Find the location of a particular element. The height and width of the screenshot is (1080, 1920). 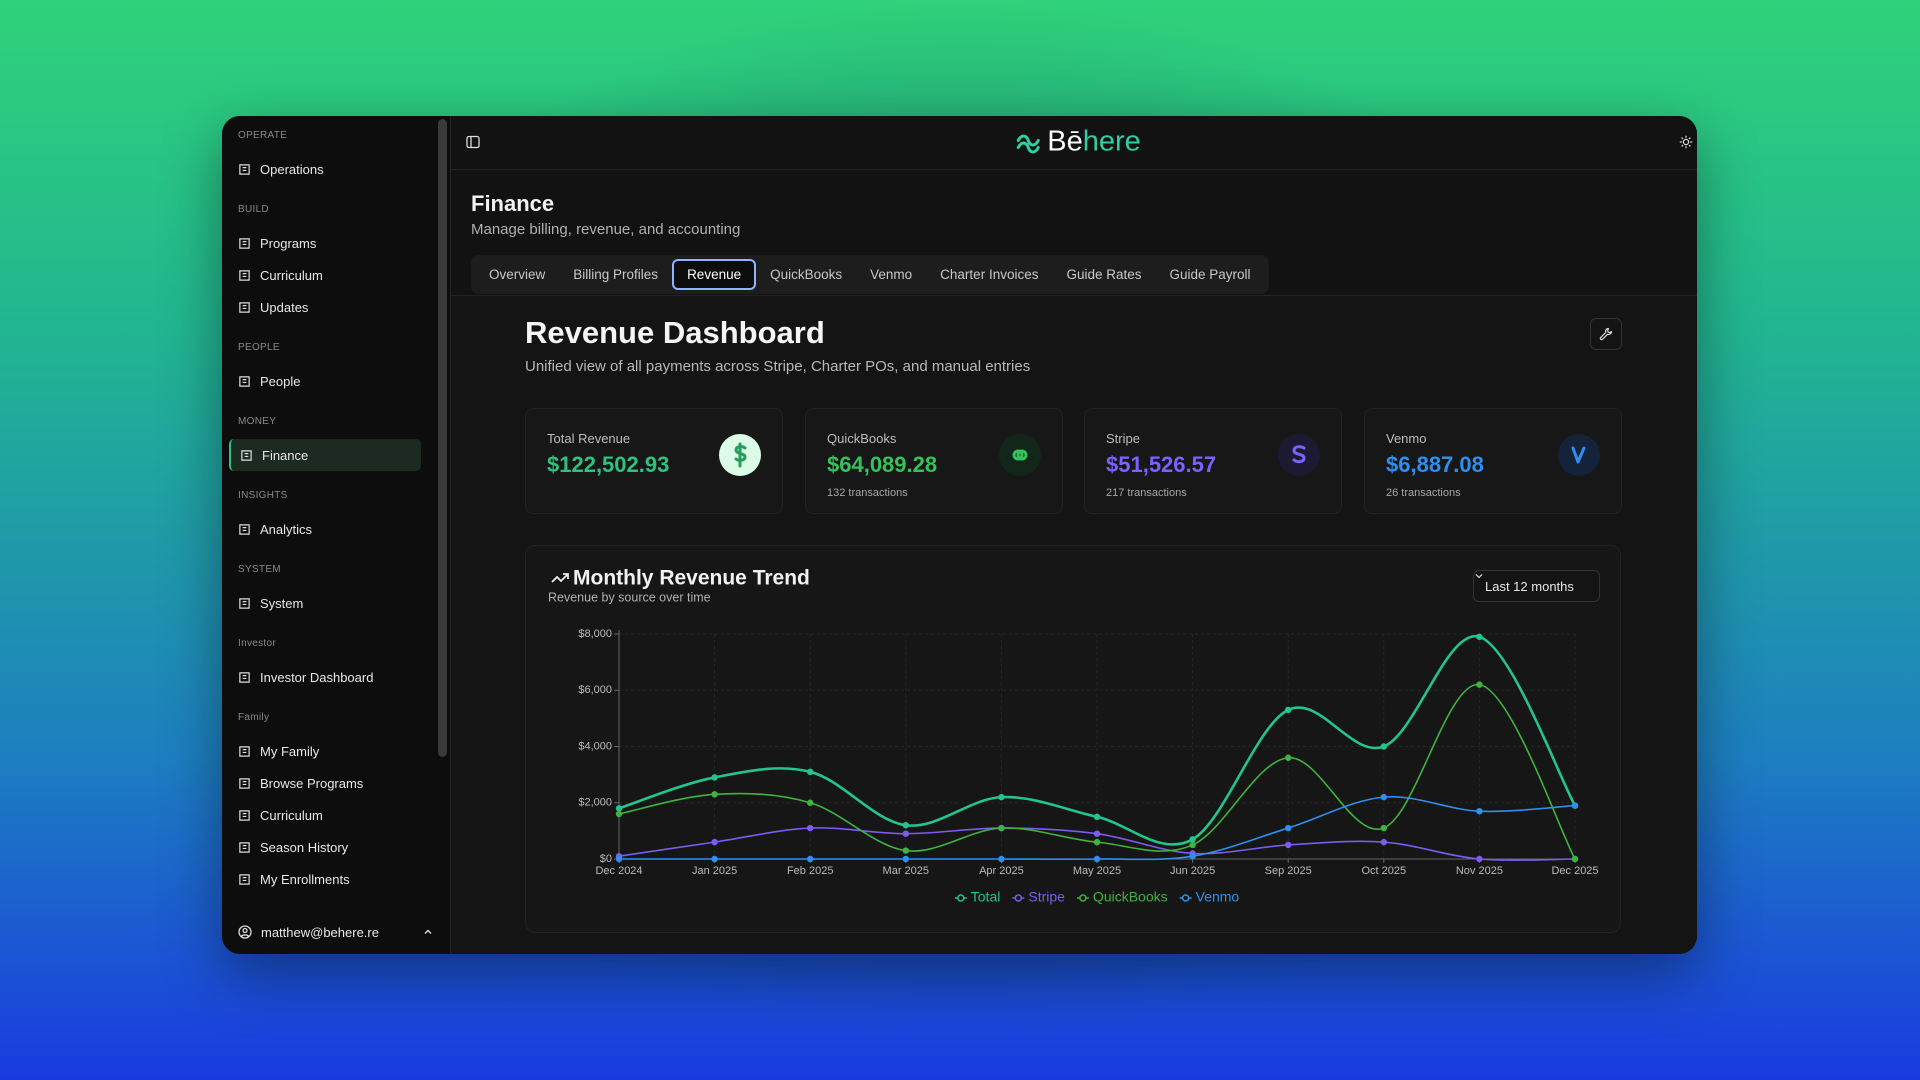

nav-section: Investor Investor Dashboard is located at coordinates (335, 665).